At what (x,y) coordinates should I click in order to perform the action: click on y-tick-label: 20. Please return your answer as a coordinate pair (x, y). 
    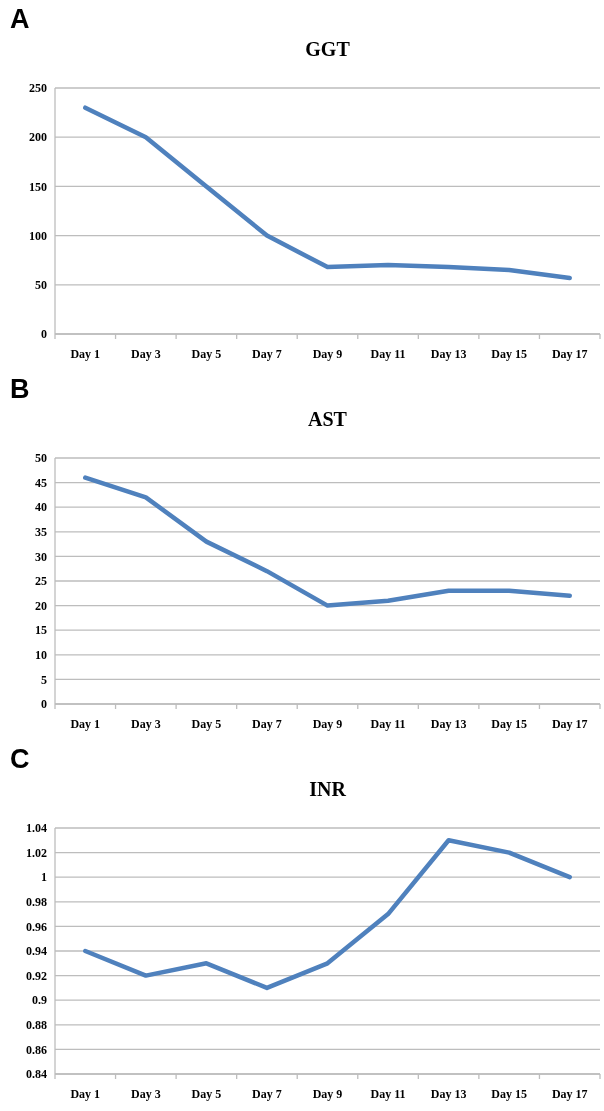
    Looking at the image, I should click on (41, 605).